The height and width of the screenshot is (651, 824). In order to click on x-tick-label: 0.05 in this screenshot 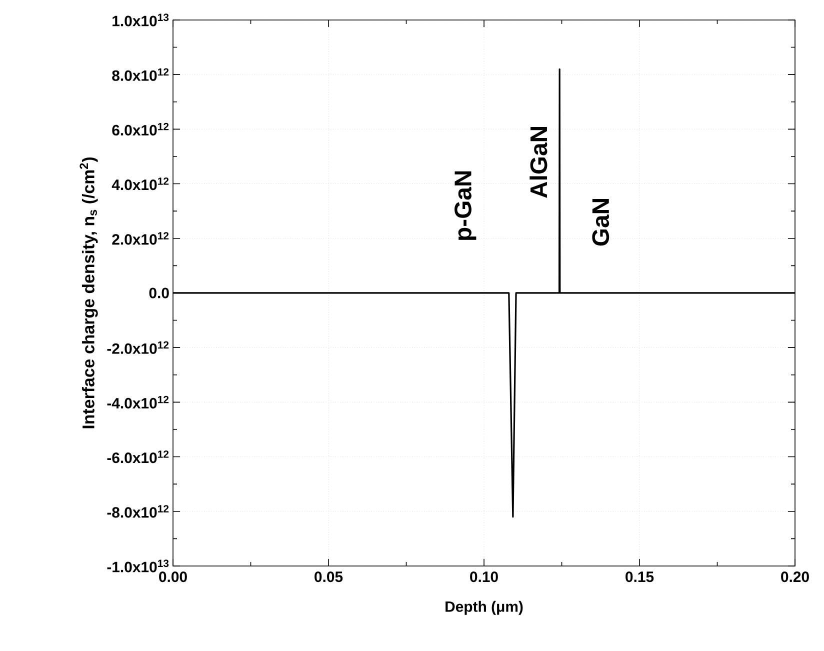, I will do `click(328, 577)`.